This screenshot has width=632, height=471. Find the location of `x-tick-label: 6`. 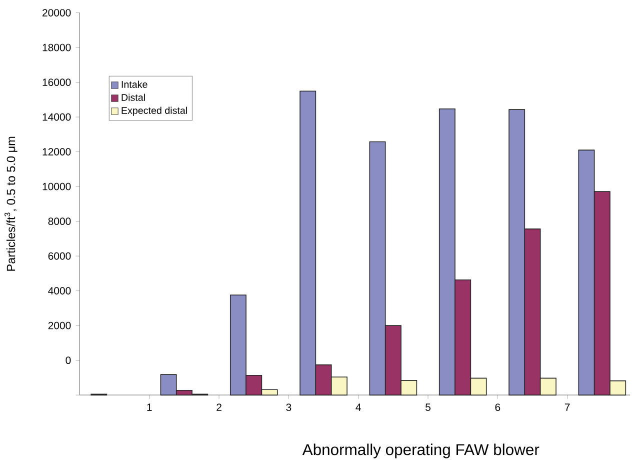

x-tick-label: 6 is located at coordinates (497, 408).